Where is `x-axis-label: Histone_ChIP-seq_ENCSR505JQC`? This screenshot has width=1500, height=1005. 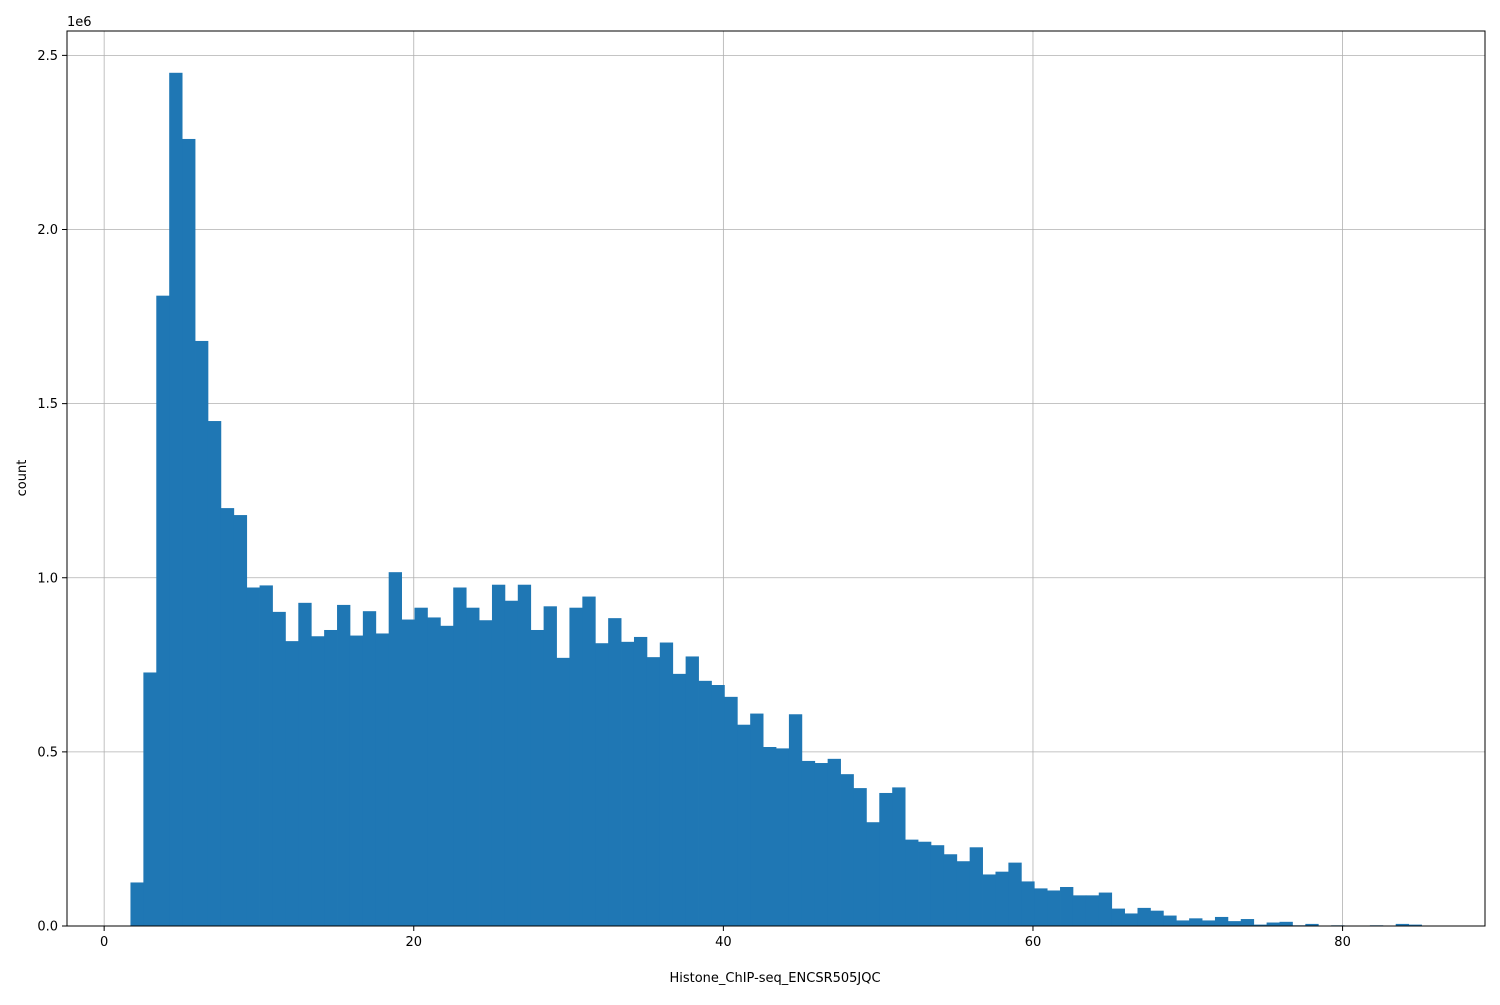 x-axis-label: Histone_ChIP-seq_ENCSR505JQC is located at coordinates (774, 978).